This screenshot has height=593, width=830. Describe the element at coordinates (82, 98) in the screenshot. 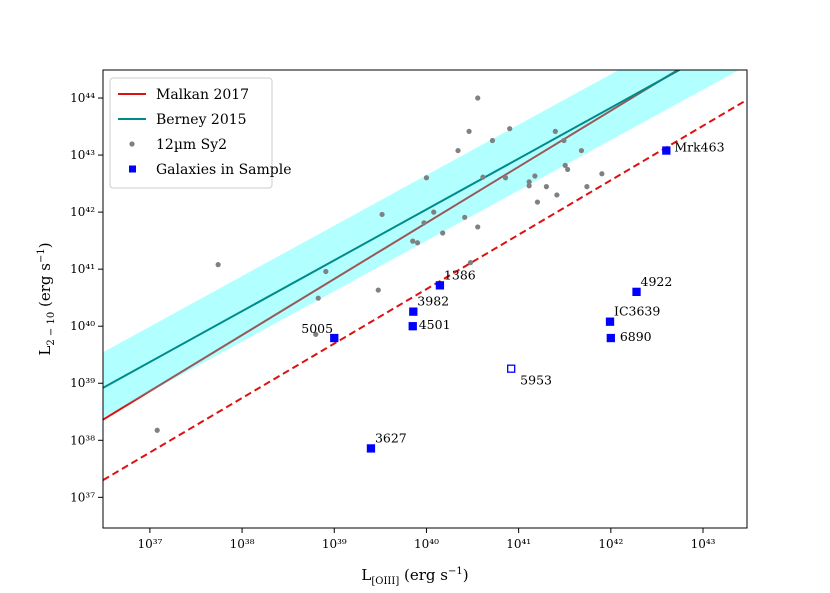

I see `y-tick-label: 10⁴⁴` at that location.